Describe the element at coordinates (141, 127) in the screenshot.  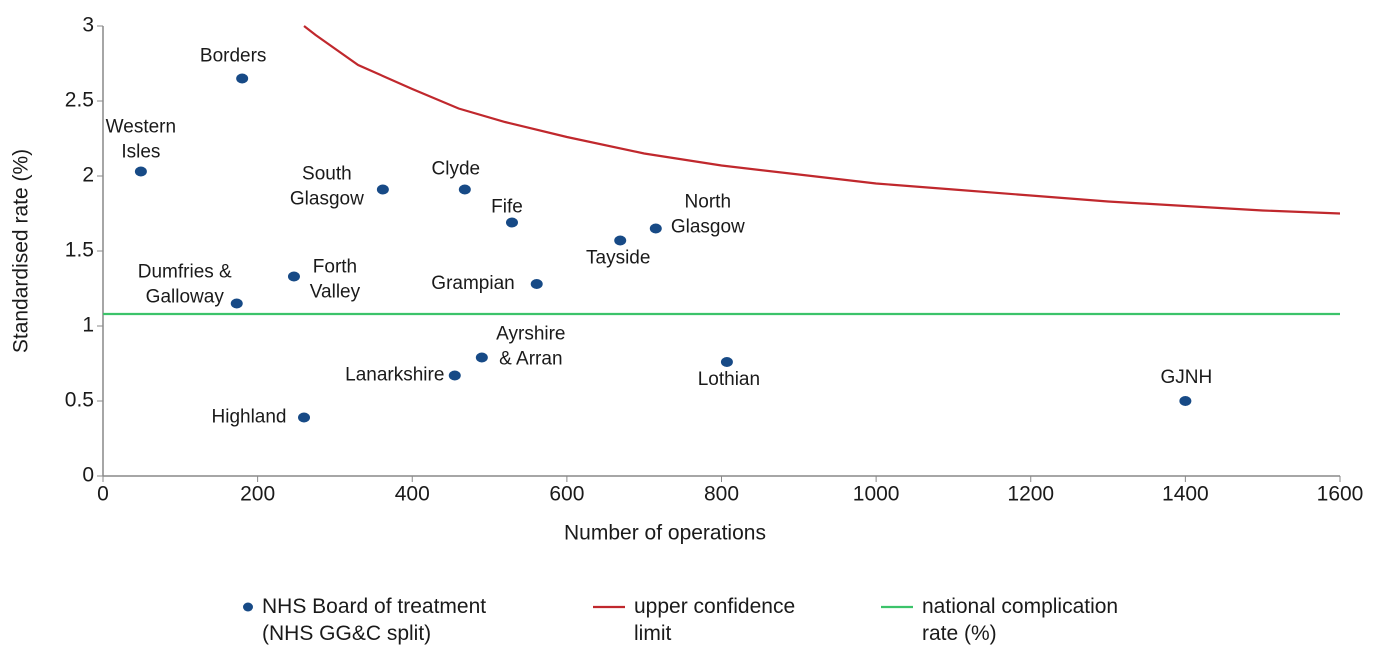
I see `point-label-line: Western` at that location.